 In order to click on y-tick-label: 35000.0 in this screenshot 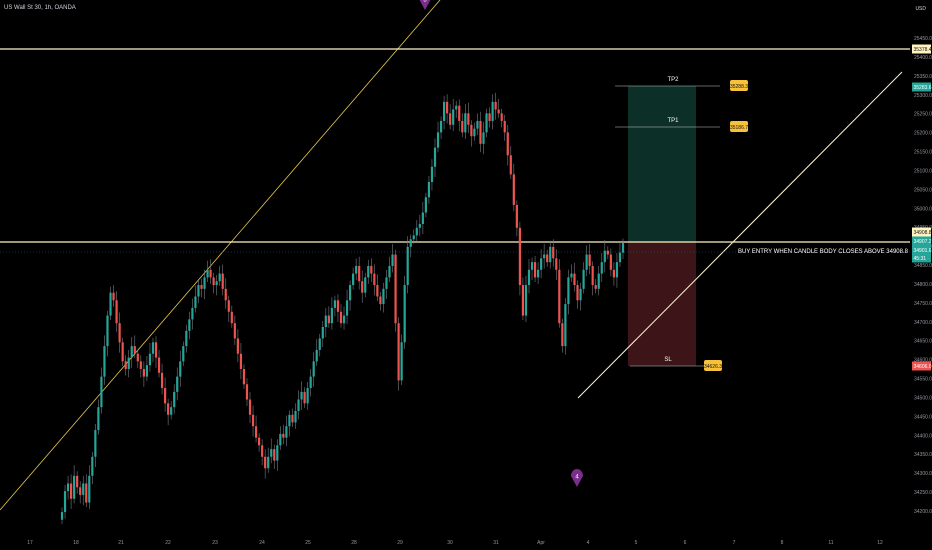, I will do `click(923, 209)`.